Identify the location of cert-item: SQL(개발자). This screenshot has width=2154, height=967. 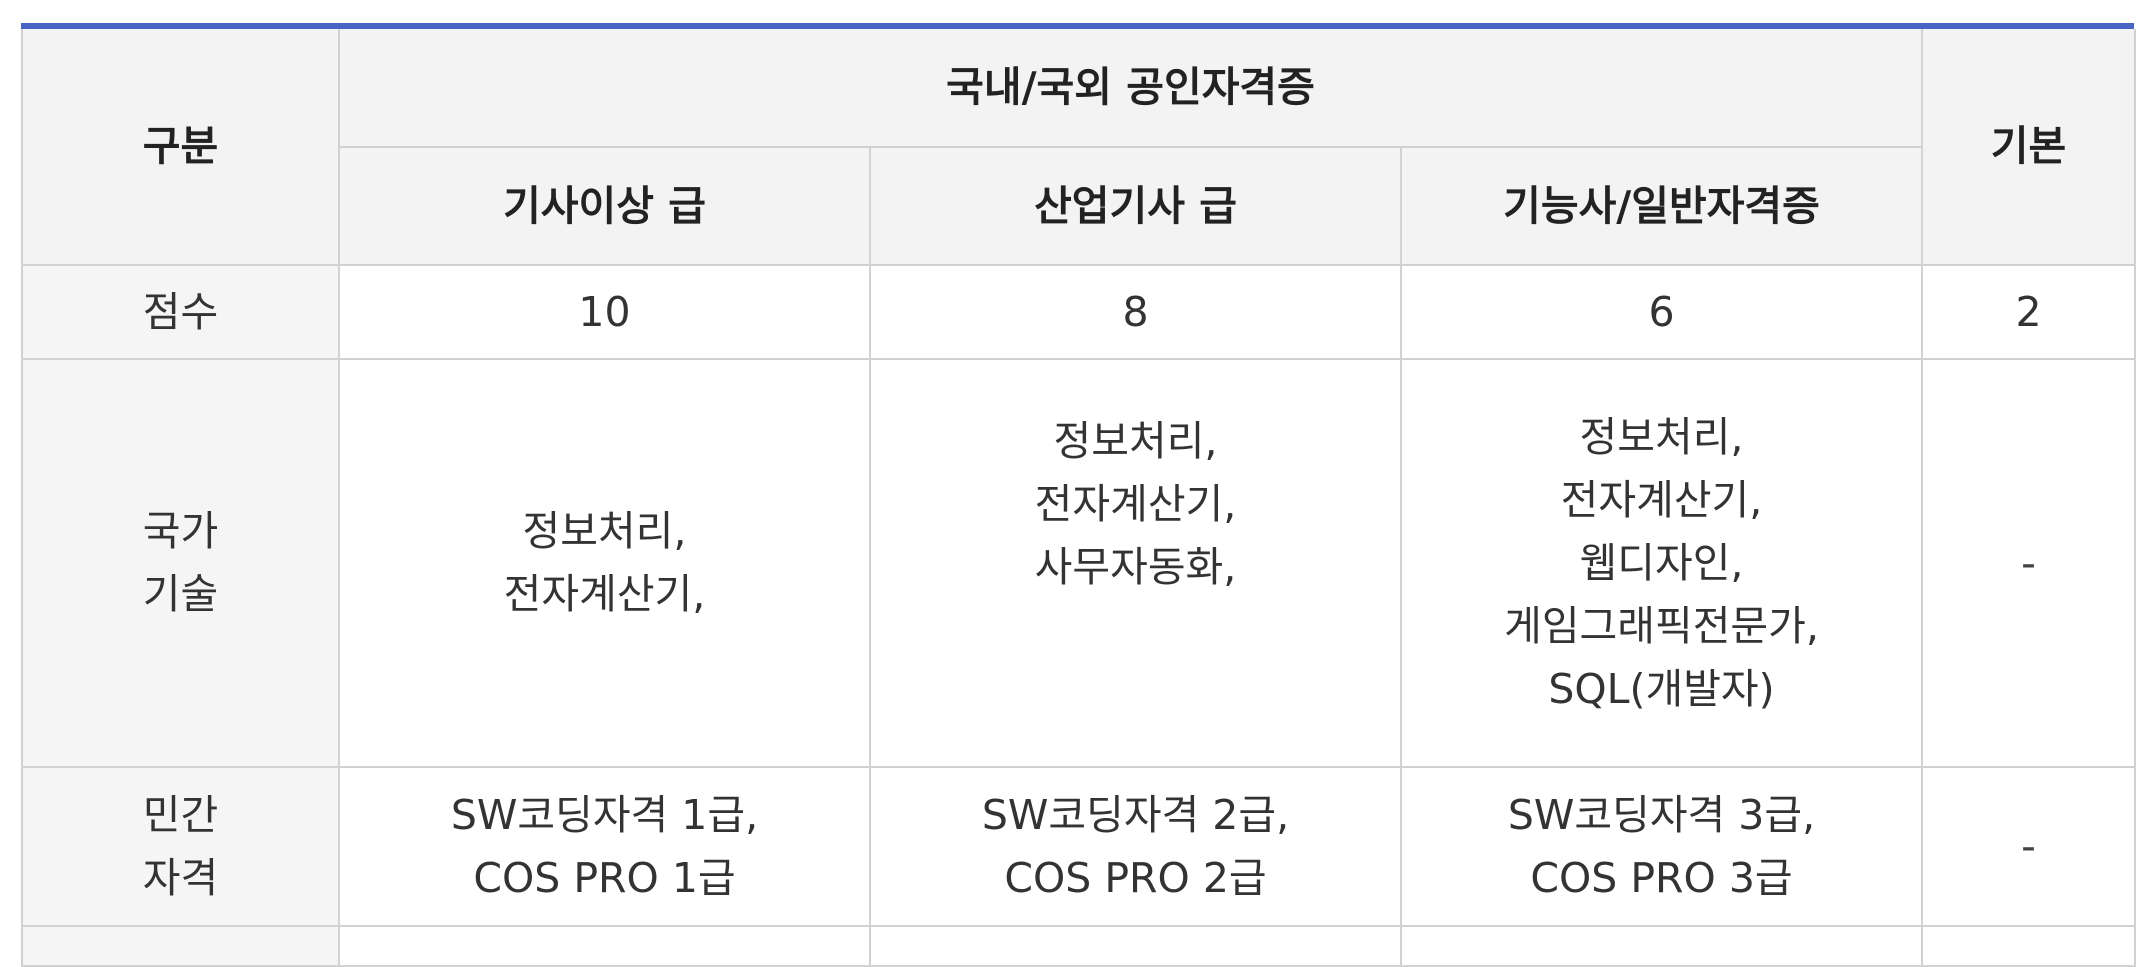
(1661, 688).